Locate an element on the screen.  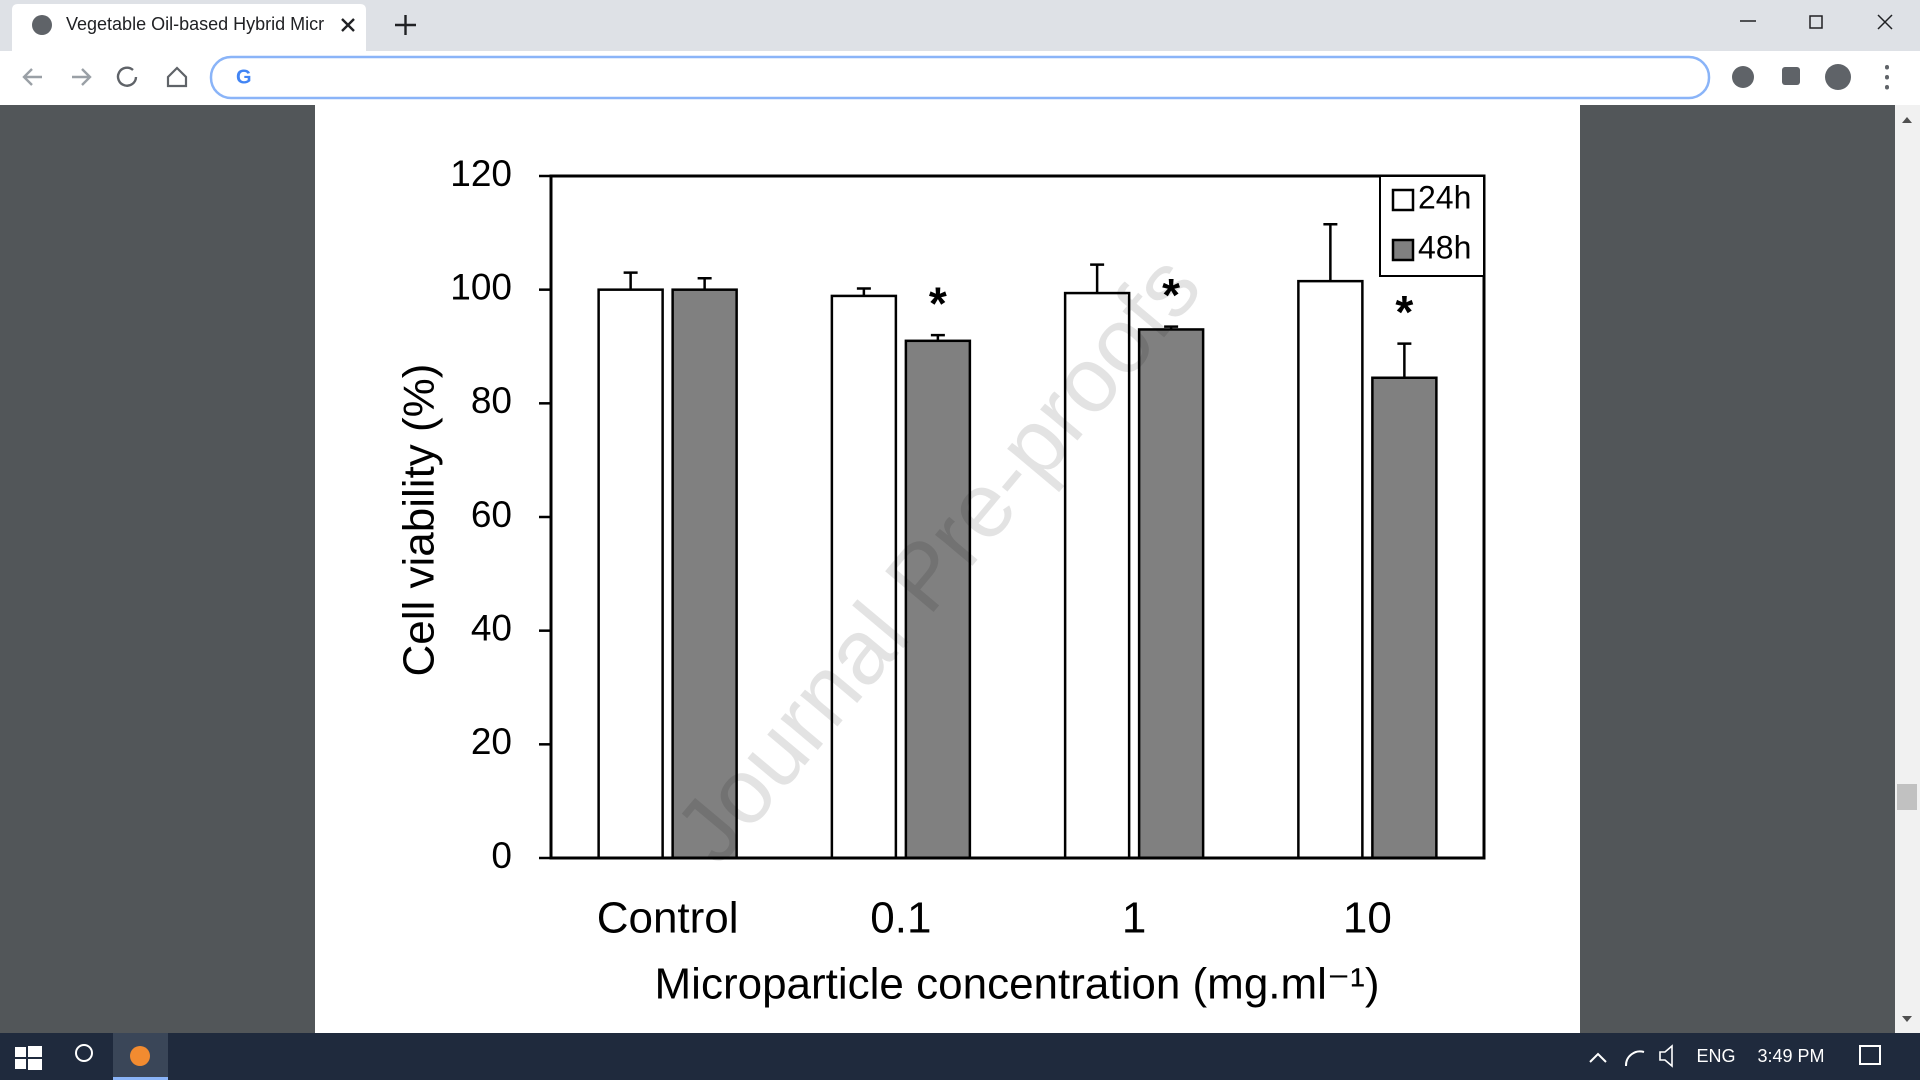
tab is located at coordinates (189, 27).